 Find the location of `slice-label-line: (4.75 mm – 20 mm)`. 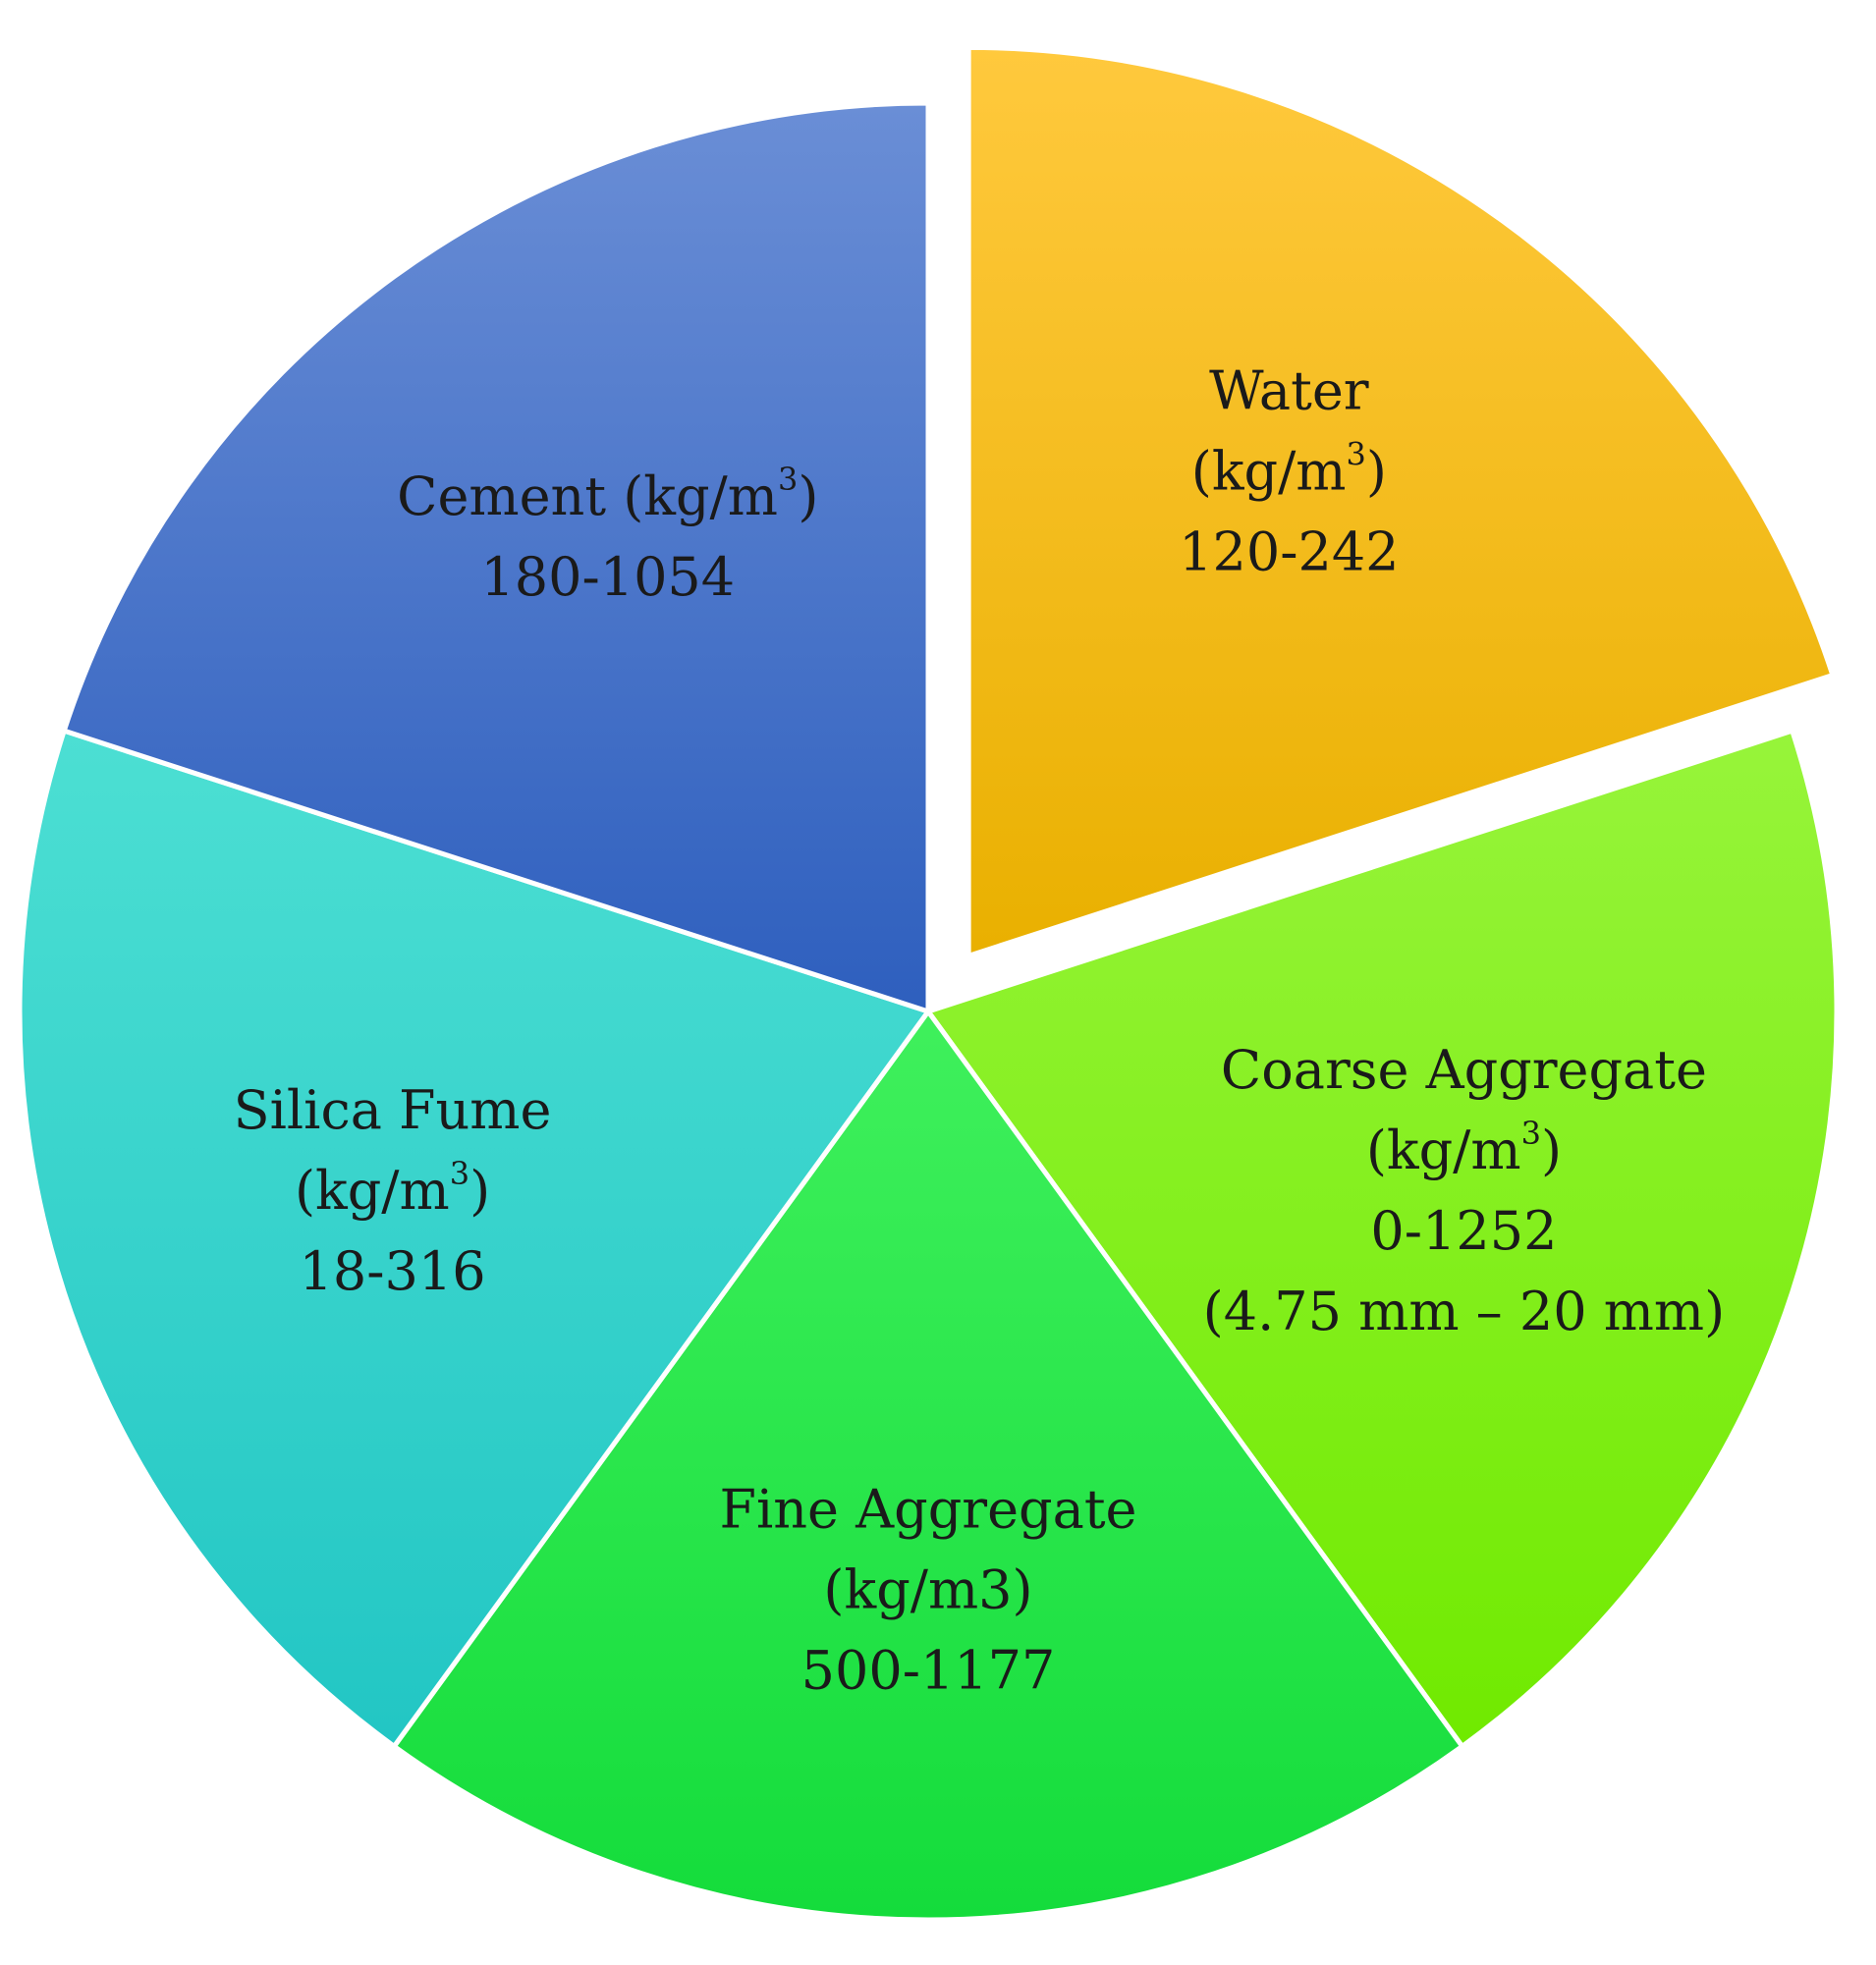

slice-label-line: (4.75 mm – 20 mm) is located at coordinates (1464, 1311).